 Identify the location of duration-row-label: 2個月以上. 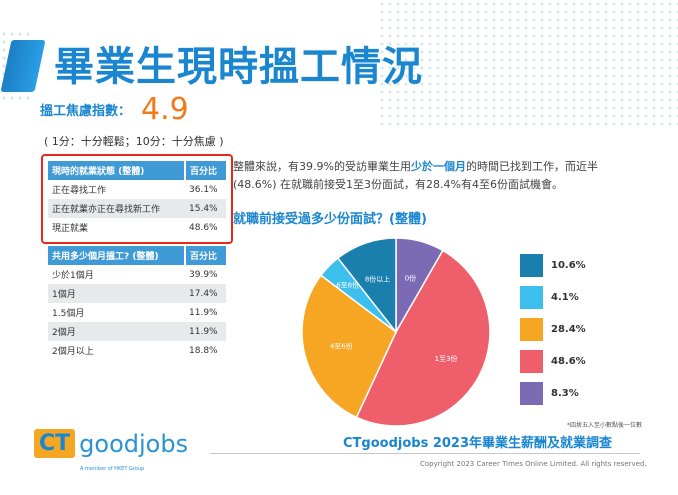
(73, 352).